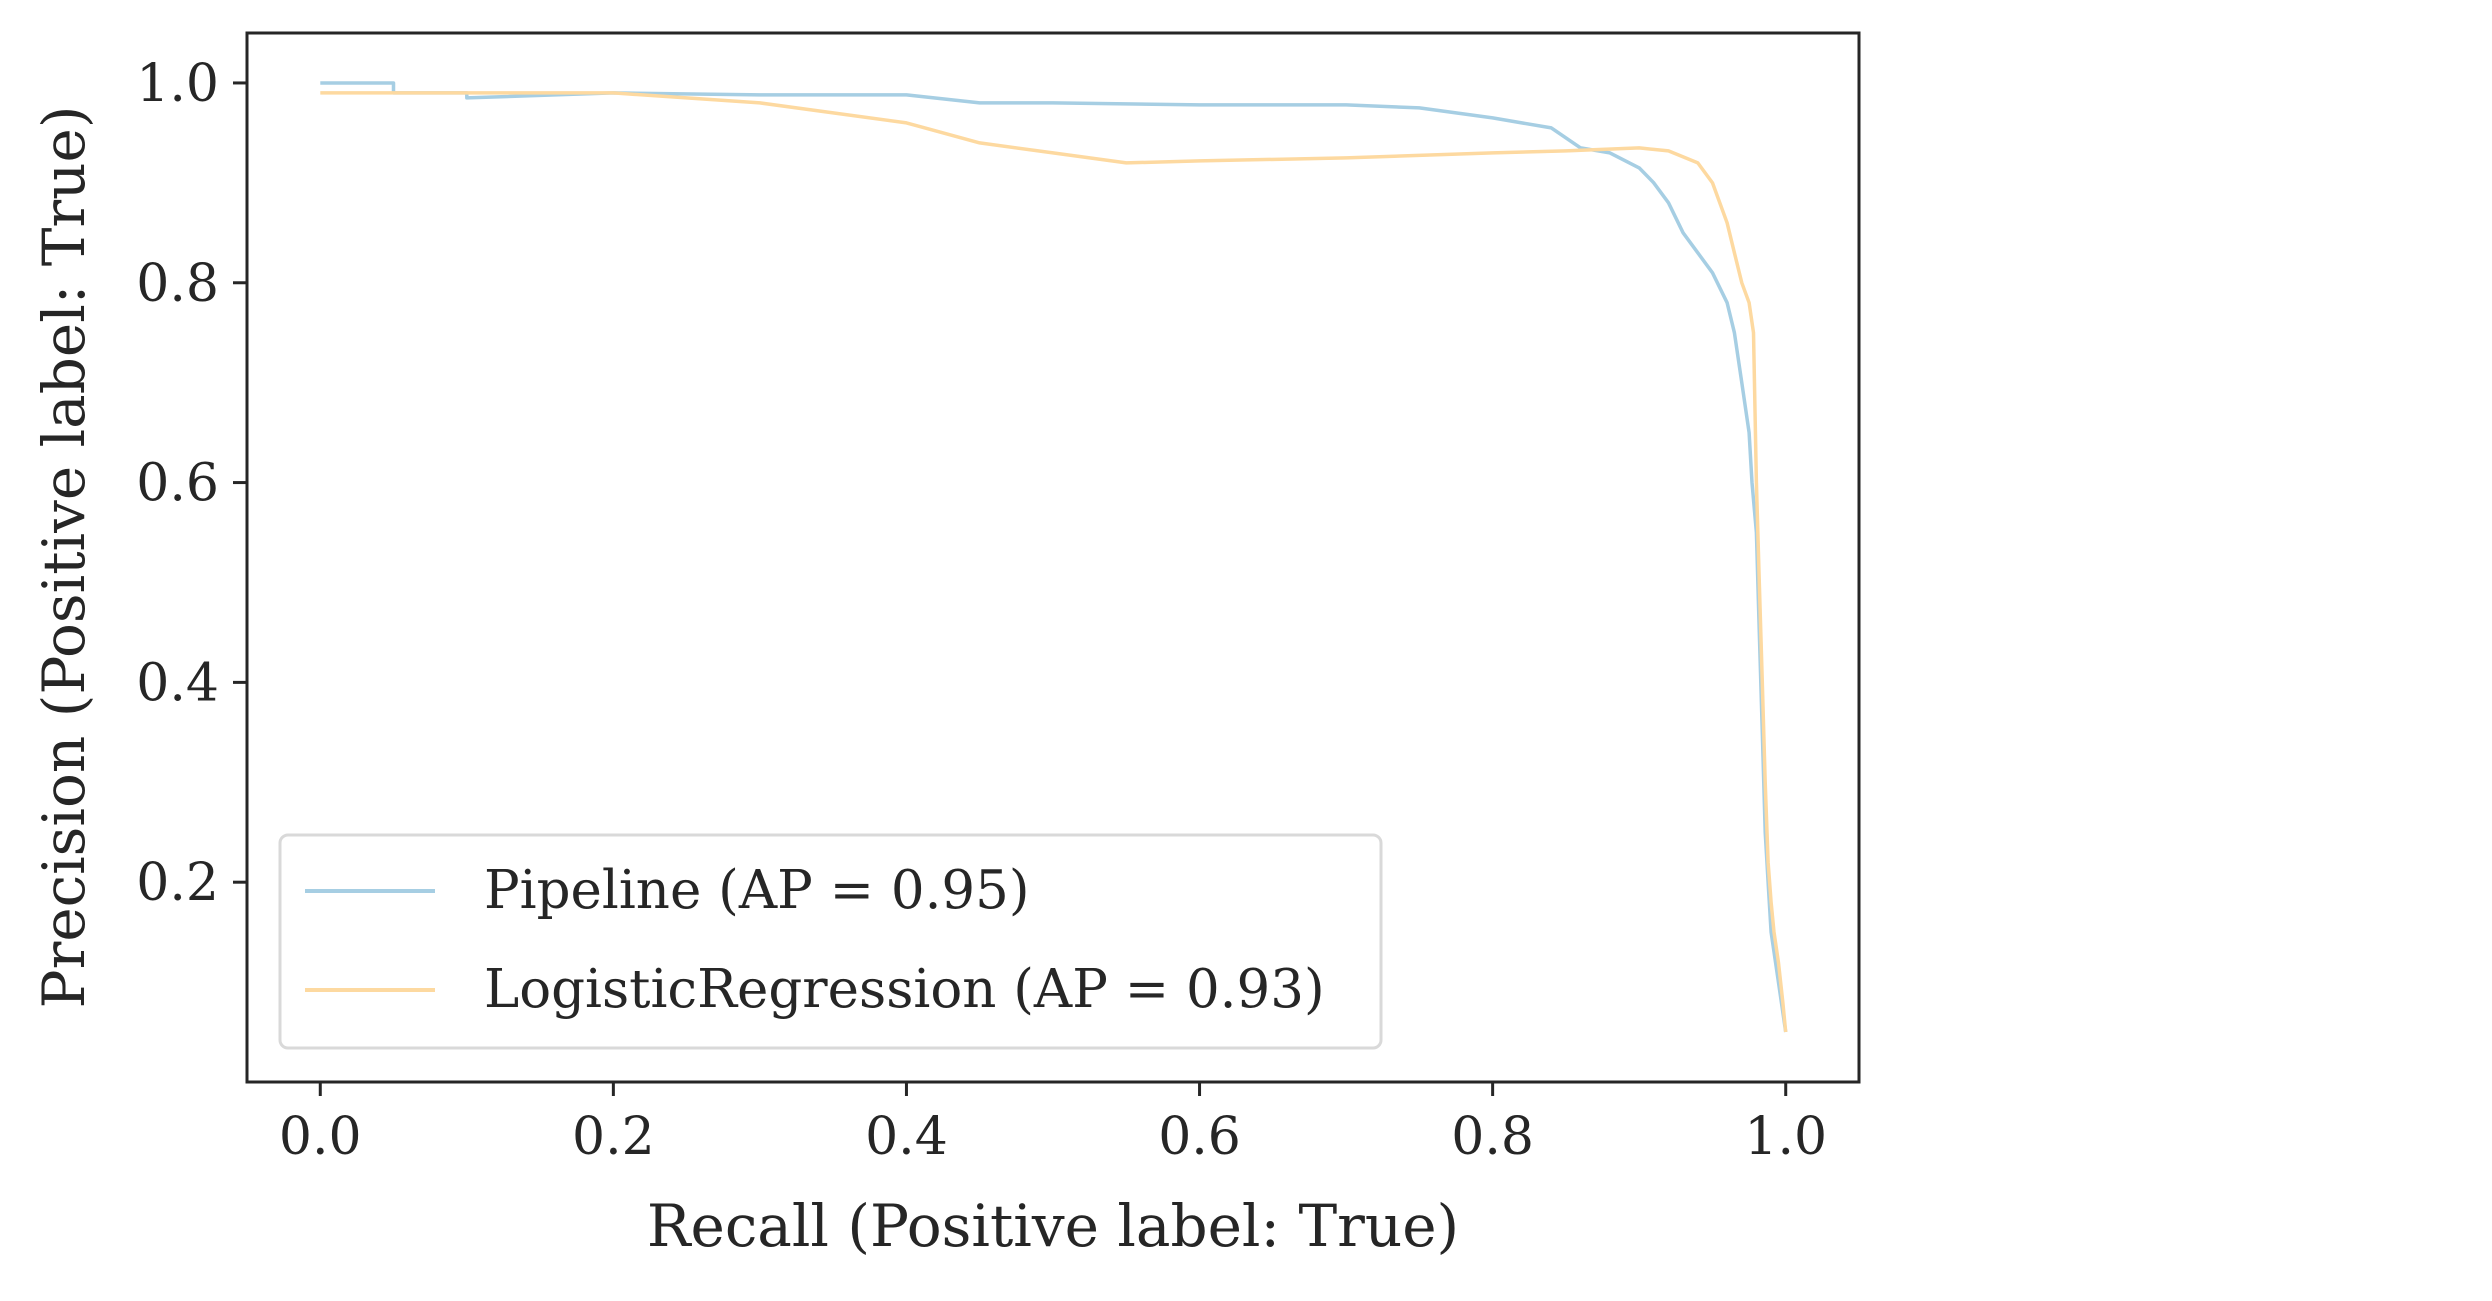  I want to click on y-tick-label: 0.6, so click(177, 484).